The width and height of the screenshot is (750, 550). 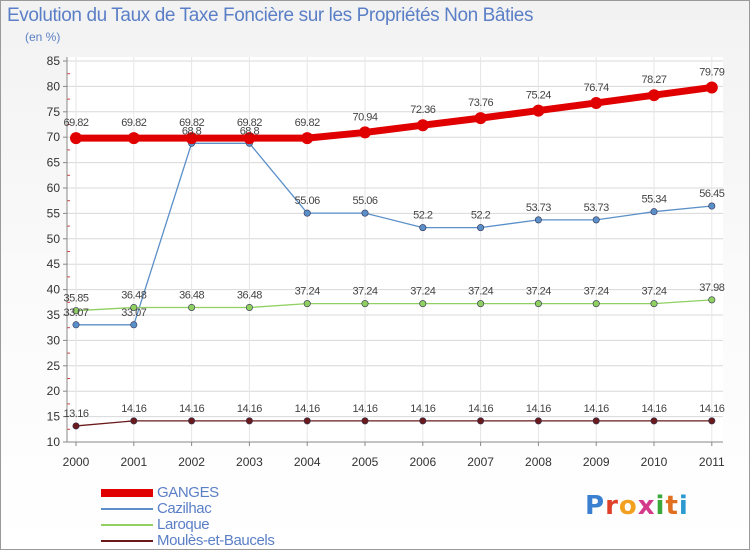 What do you see at coordinates (653, 80) in the screenshot?
I see `data-label: 78.27` at bounding box center [653, 80].